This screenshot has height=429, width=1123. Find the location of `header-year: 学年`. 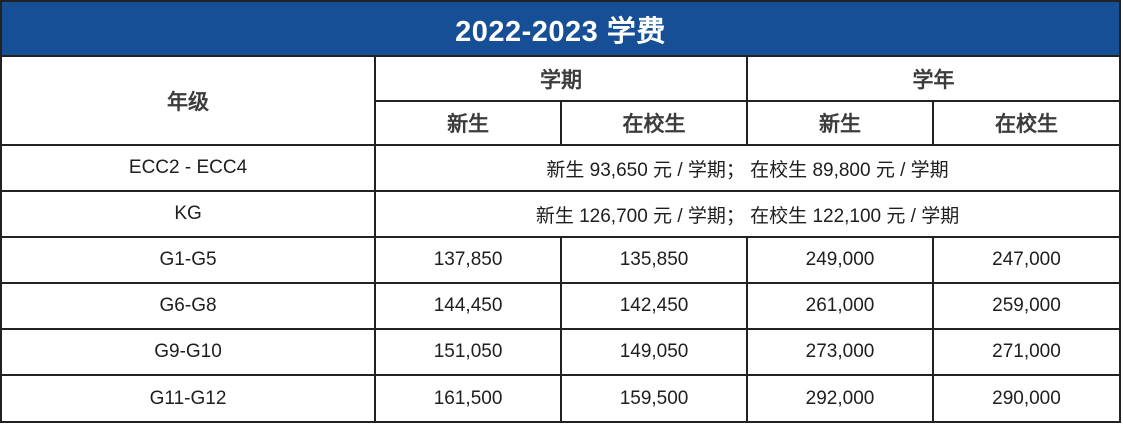

header-year: 学年 is located at coordinates (932, 79).